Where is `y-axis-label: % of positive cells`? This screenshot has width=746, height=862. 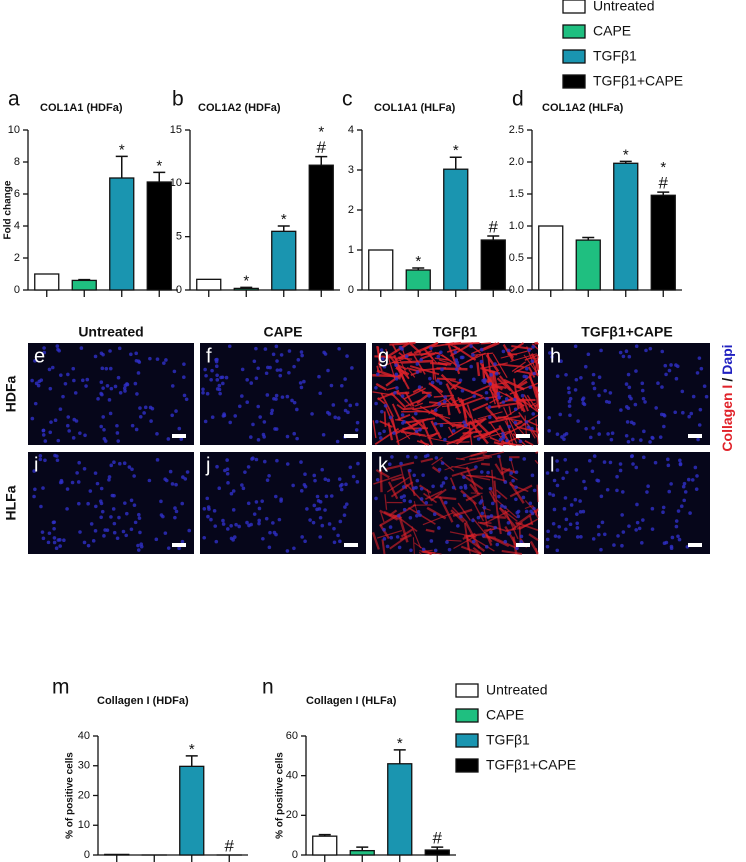 y-axis-label: % of positive cells is located at coordinates (70, 795).